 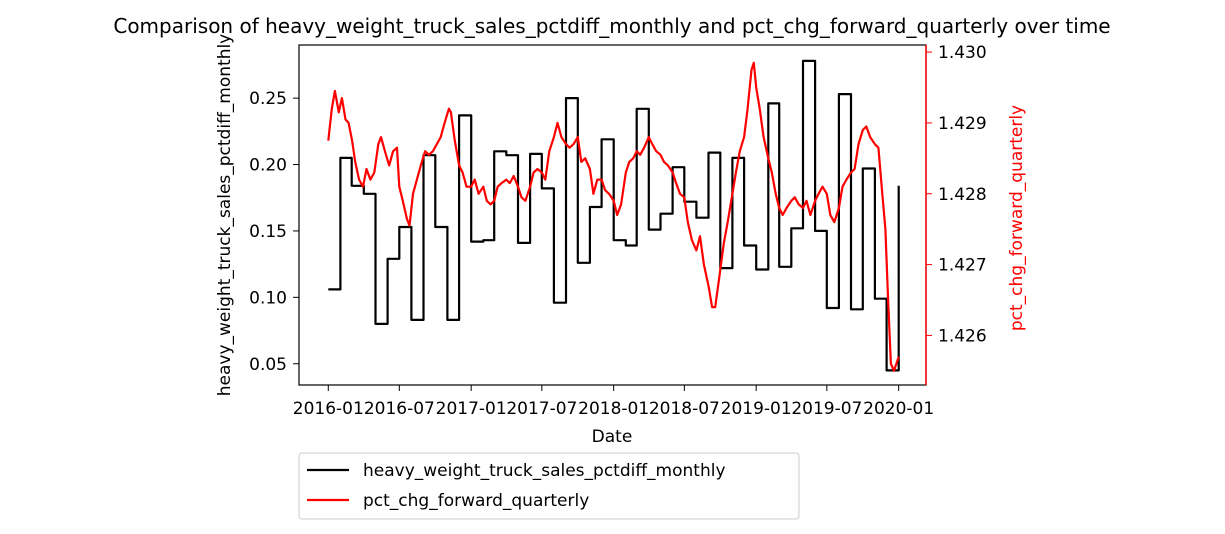 I want to click on left-y-axis-ticks: 0.05 0.10 0.15 0.20 0.25, so click(x=274, y=232).